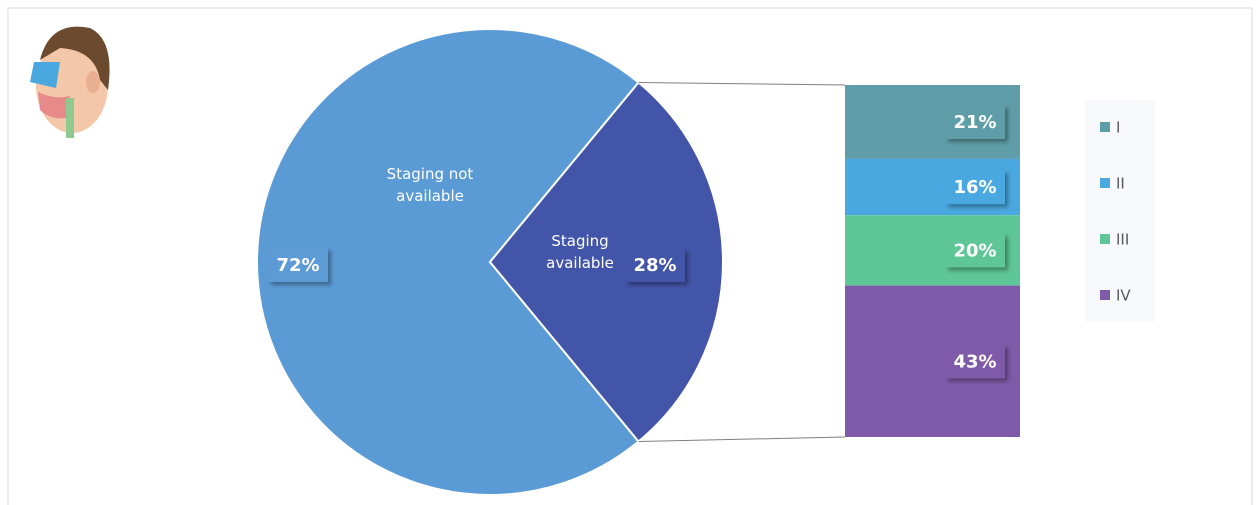  What do you see at coordinates (1118, 128) in the screenshot?
I see `legend-label: I` at bounding box center [1118, 128].